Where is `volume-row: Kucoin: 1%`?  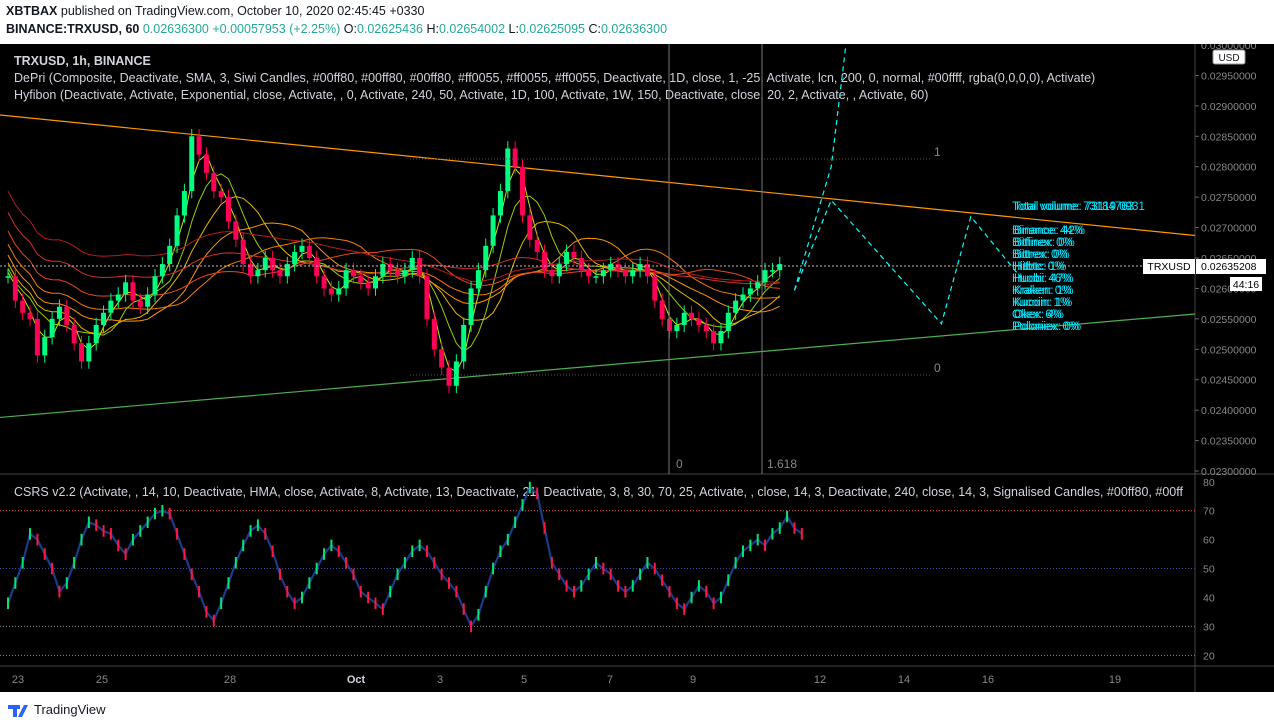
volume-row: Kucoin: 1% is located at coordinates (1043, 303).